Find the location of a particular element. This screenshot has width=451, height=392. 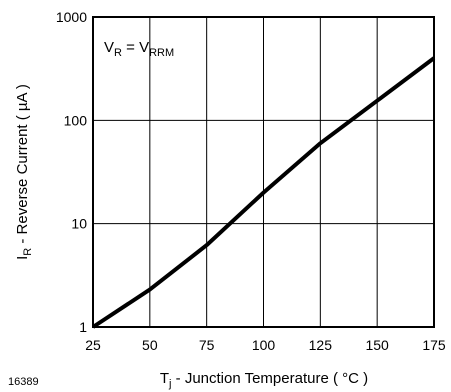

x-tick-label: 125 is located at coordinates (321, 345).